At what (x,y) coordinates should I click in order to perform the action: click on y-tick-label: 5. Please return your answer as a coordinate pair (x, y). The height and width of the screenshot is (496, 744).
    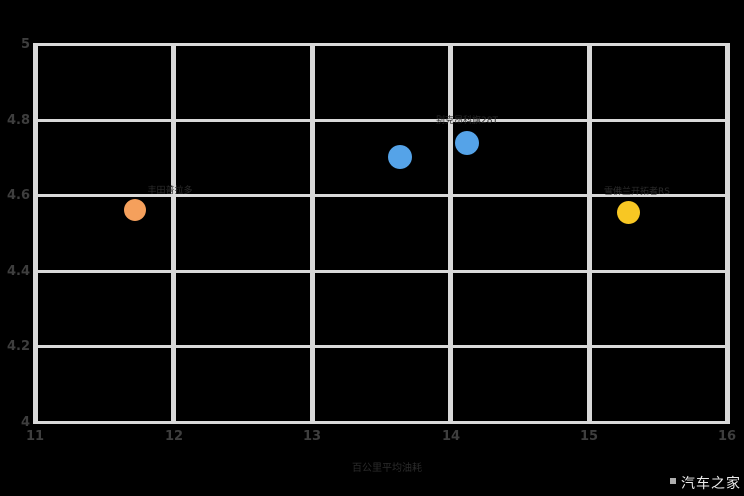
    Looking at the image, I should click on (25, 44).